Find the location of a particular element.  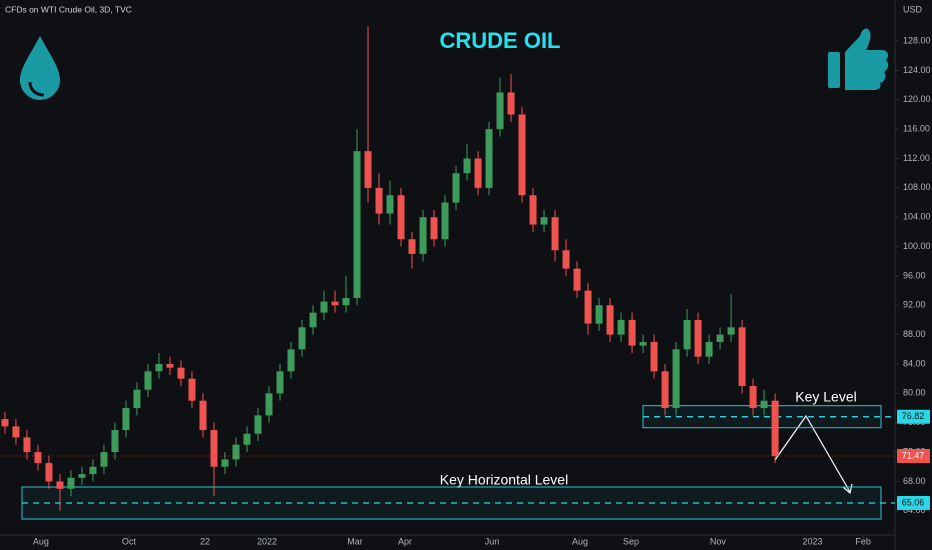

x-tick-label: 2022 is located at coordinates (267, 541).